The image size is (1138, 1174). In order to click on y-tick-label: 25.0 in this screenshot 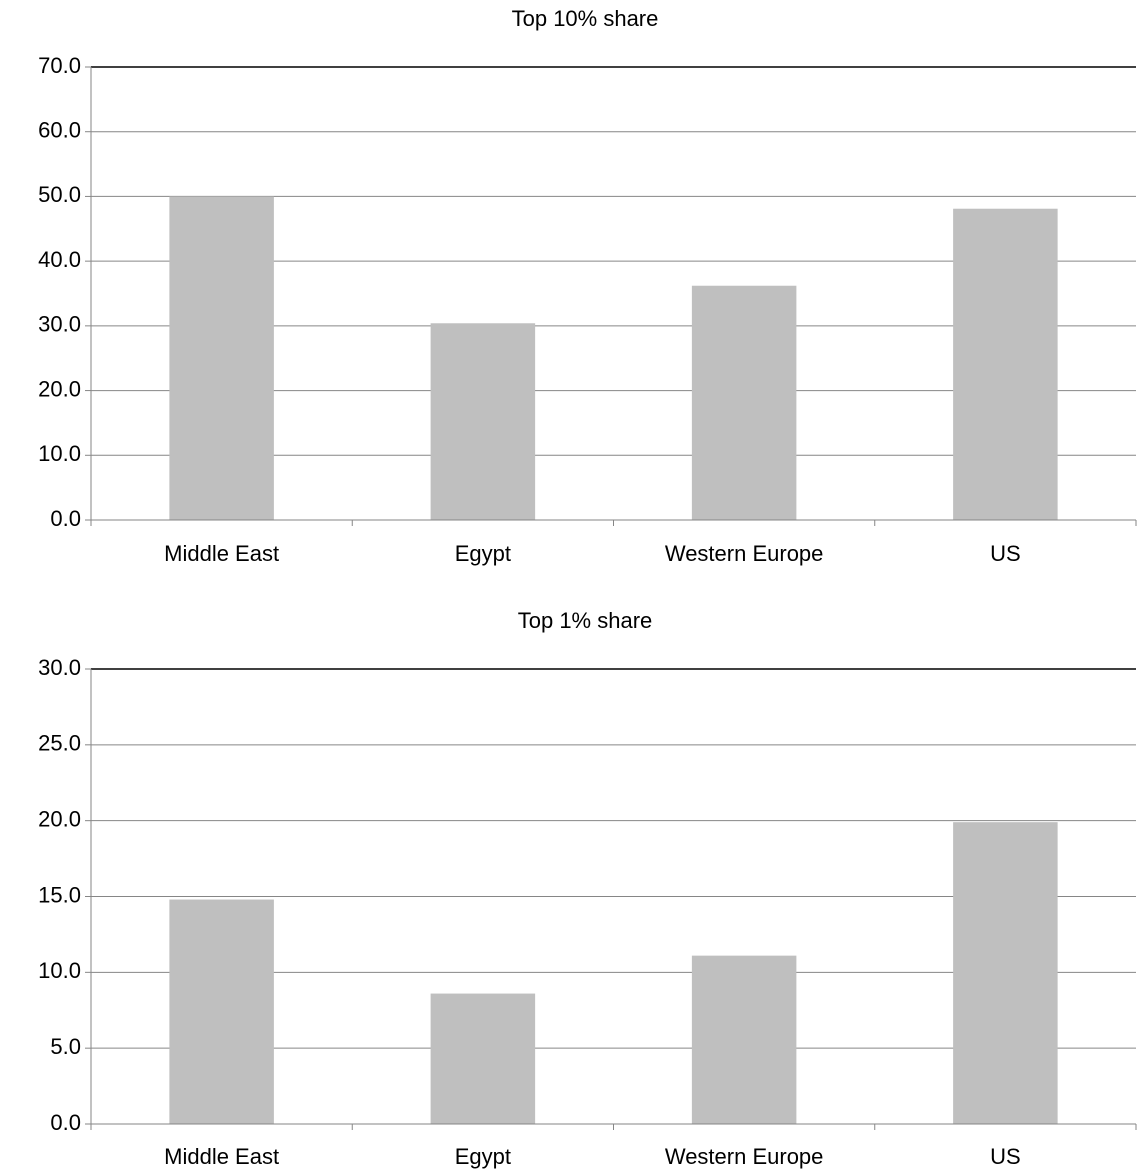, I will do `click(59, 743)`.